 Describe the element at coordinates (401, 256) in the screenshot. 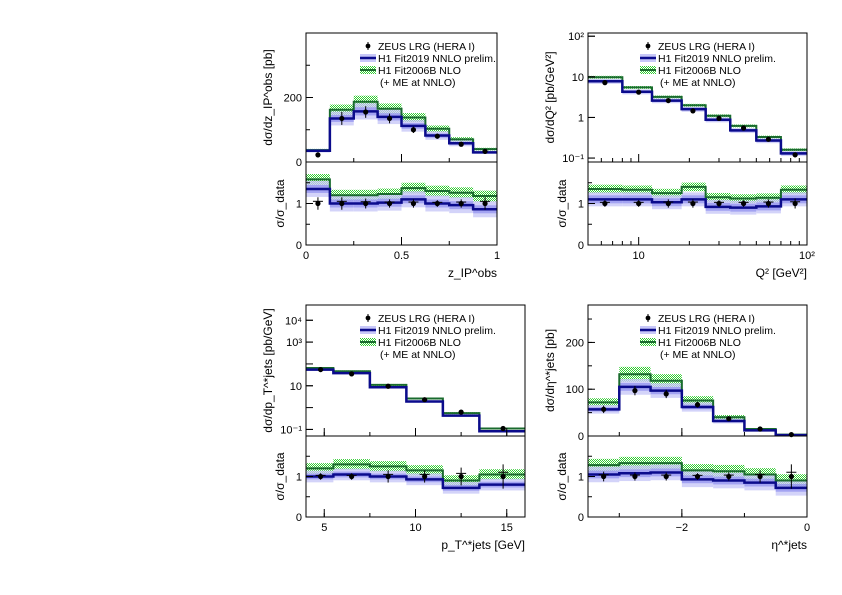

I see `x-tick-label: 0.5` at that location.